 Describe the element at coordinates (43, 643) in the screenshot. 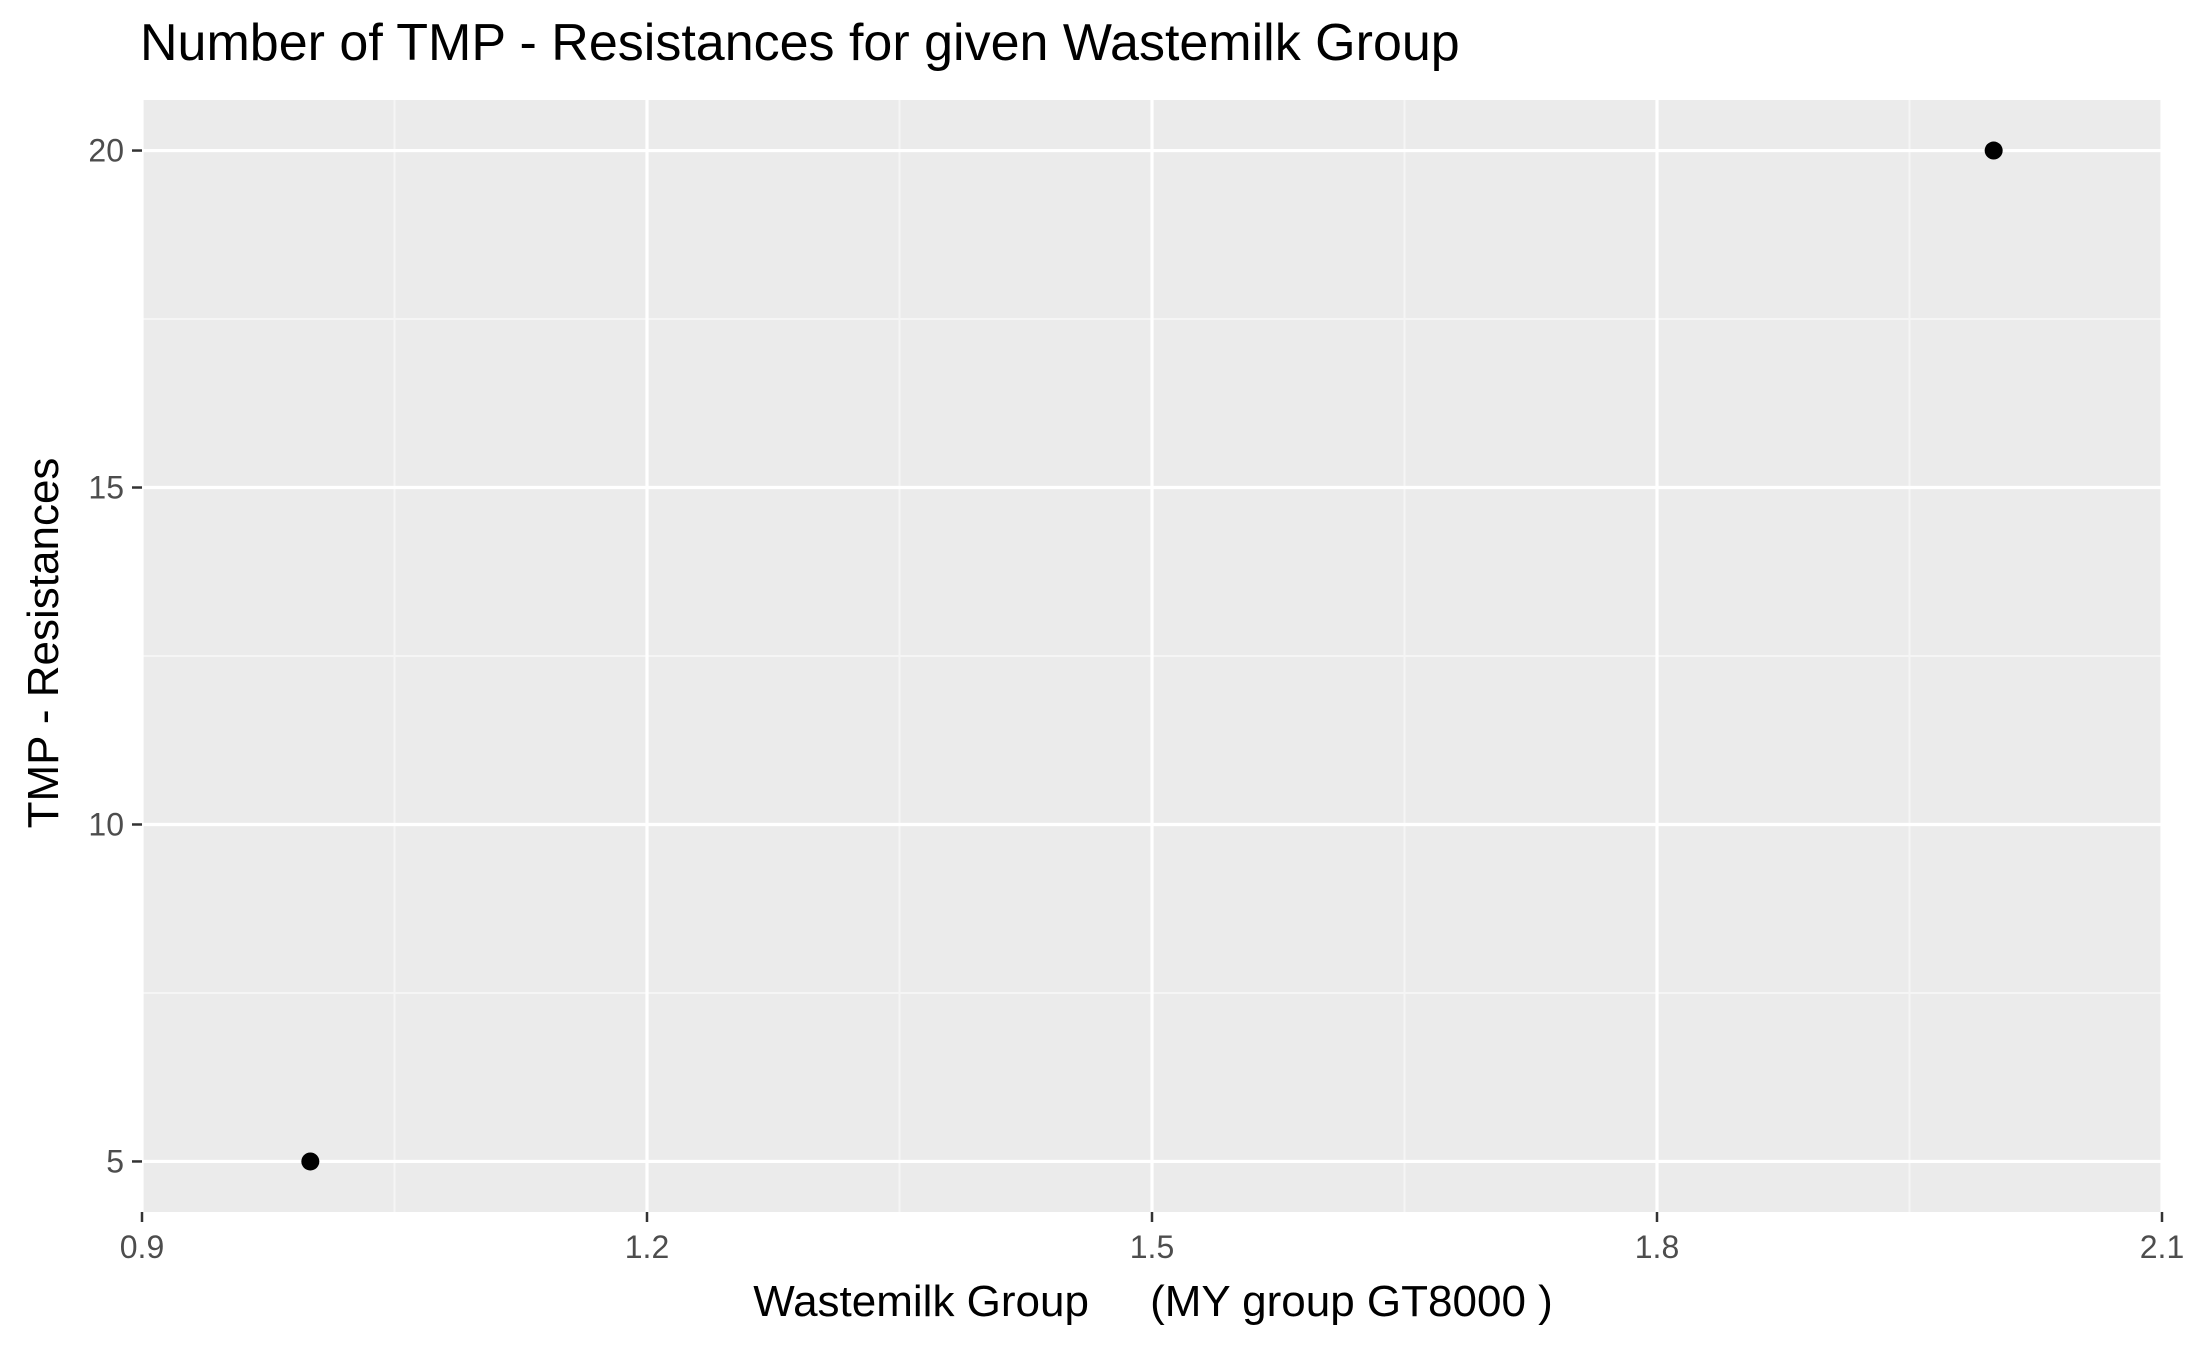

I see `y-axis-title: TMP - Resistances` at that location.